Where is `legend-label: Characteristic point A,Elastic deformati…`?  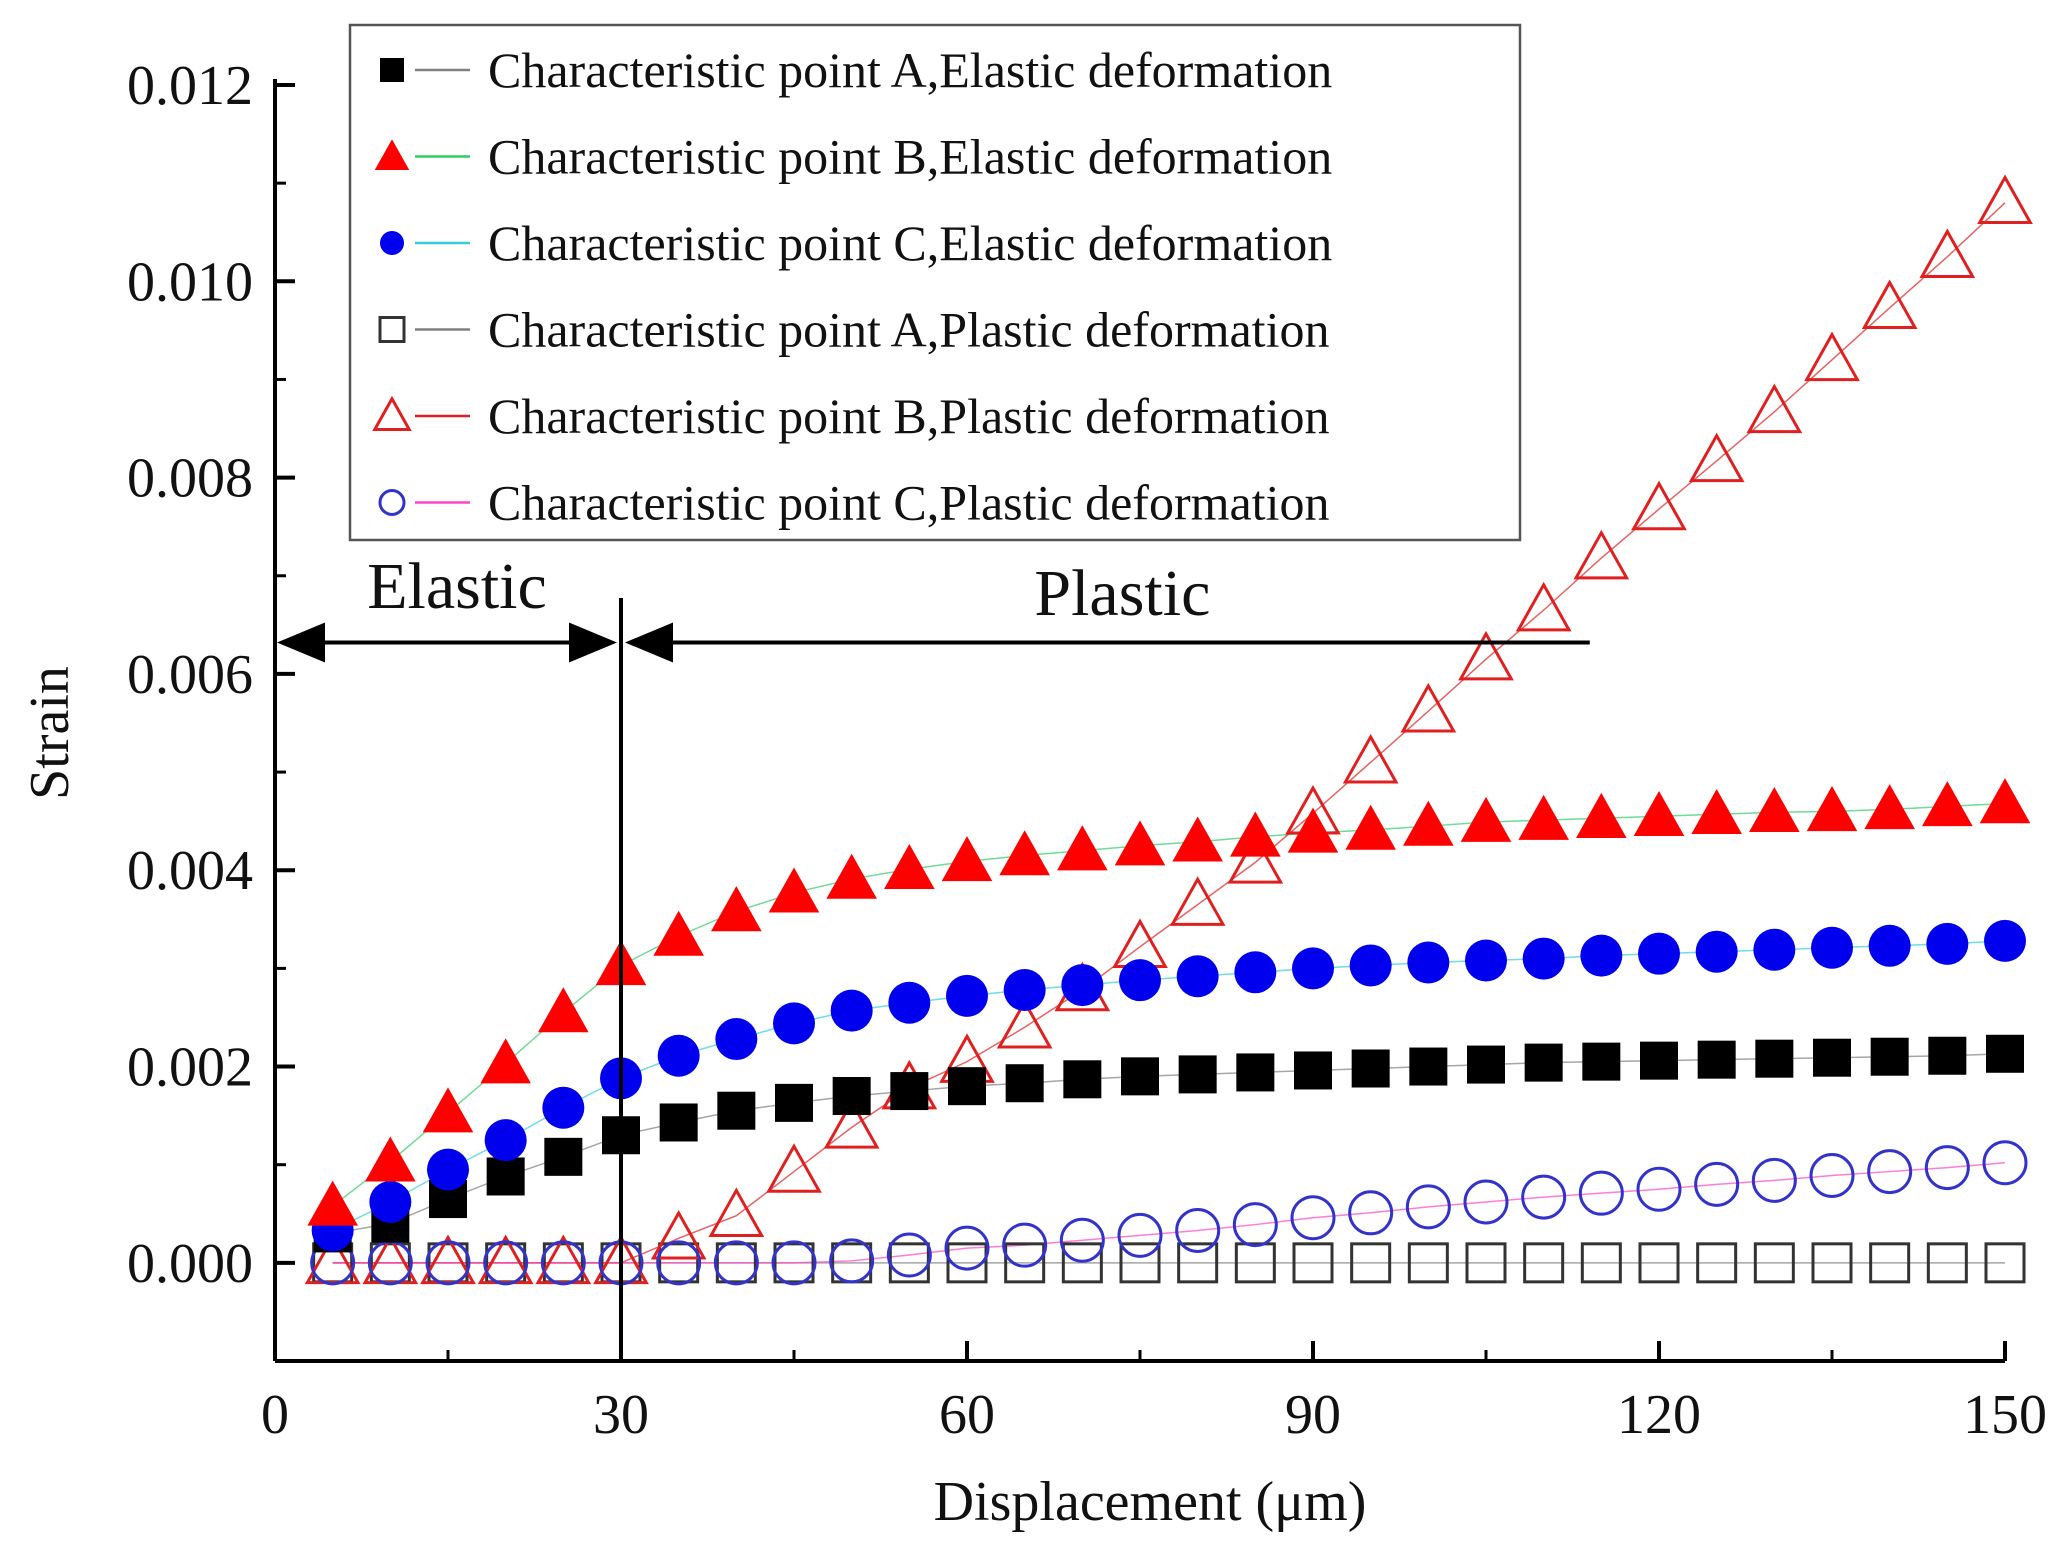 legend-label: Characteristic point A,Elastic deformati… is located at coordinates (910, 70).